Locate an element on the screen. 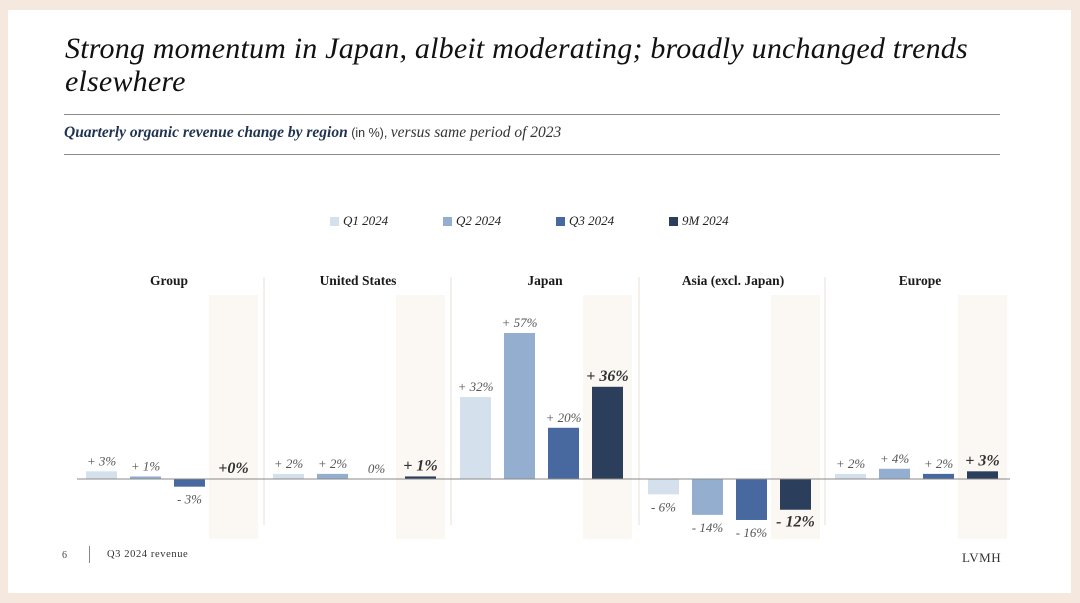  legend-item-9m: 9M 2024 is located at coordinates (725, 221).